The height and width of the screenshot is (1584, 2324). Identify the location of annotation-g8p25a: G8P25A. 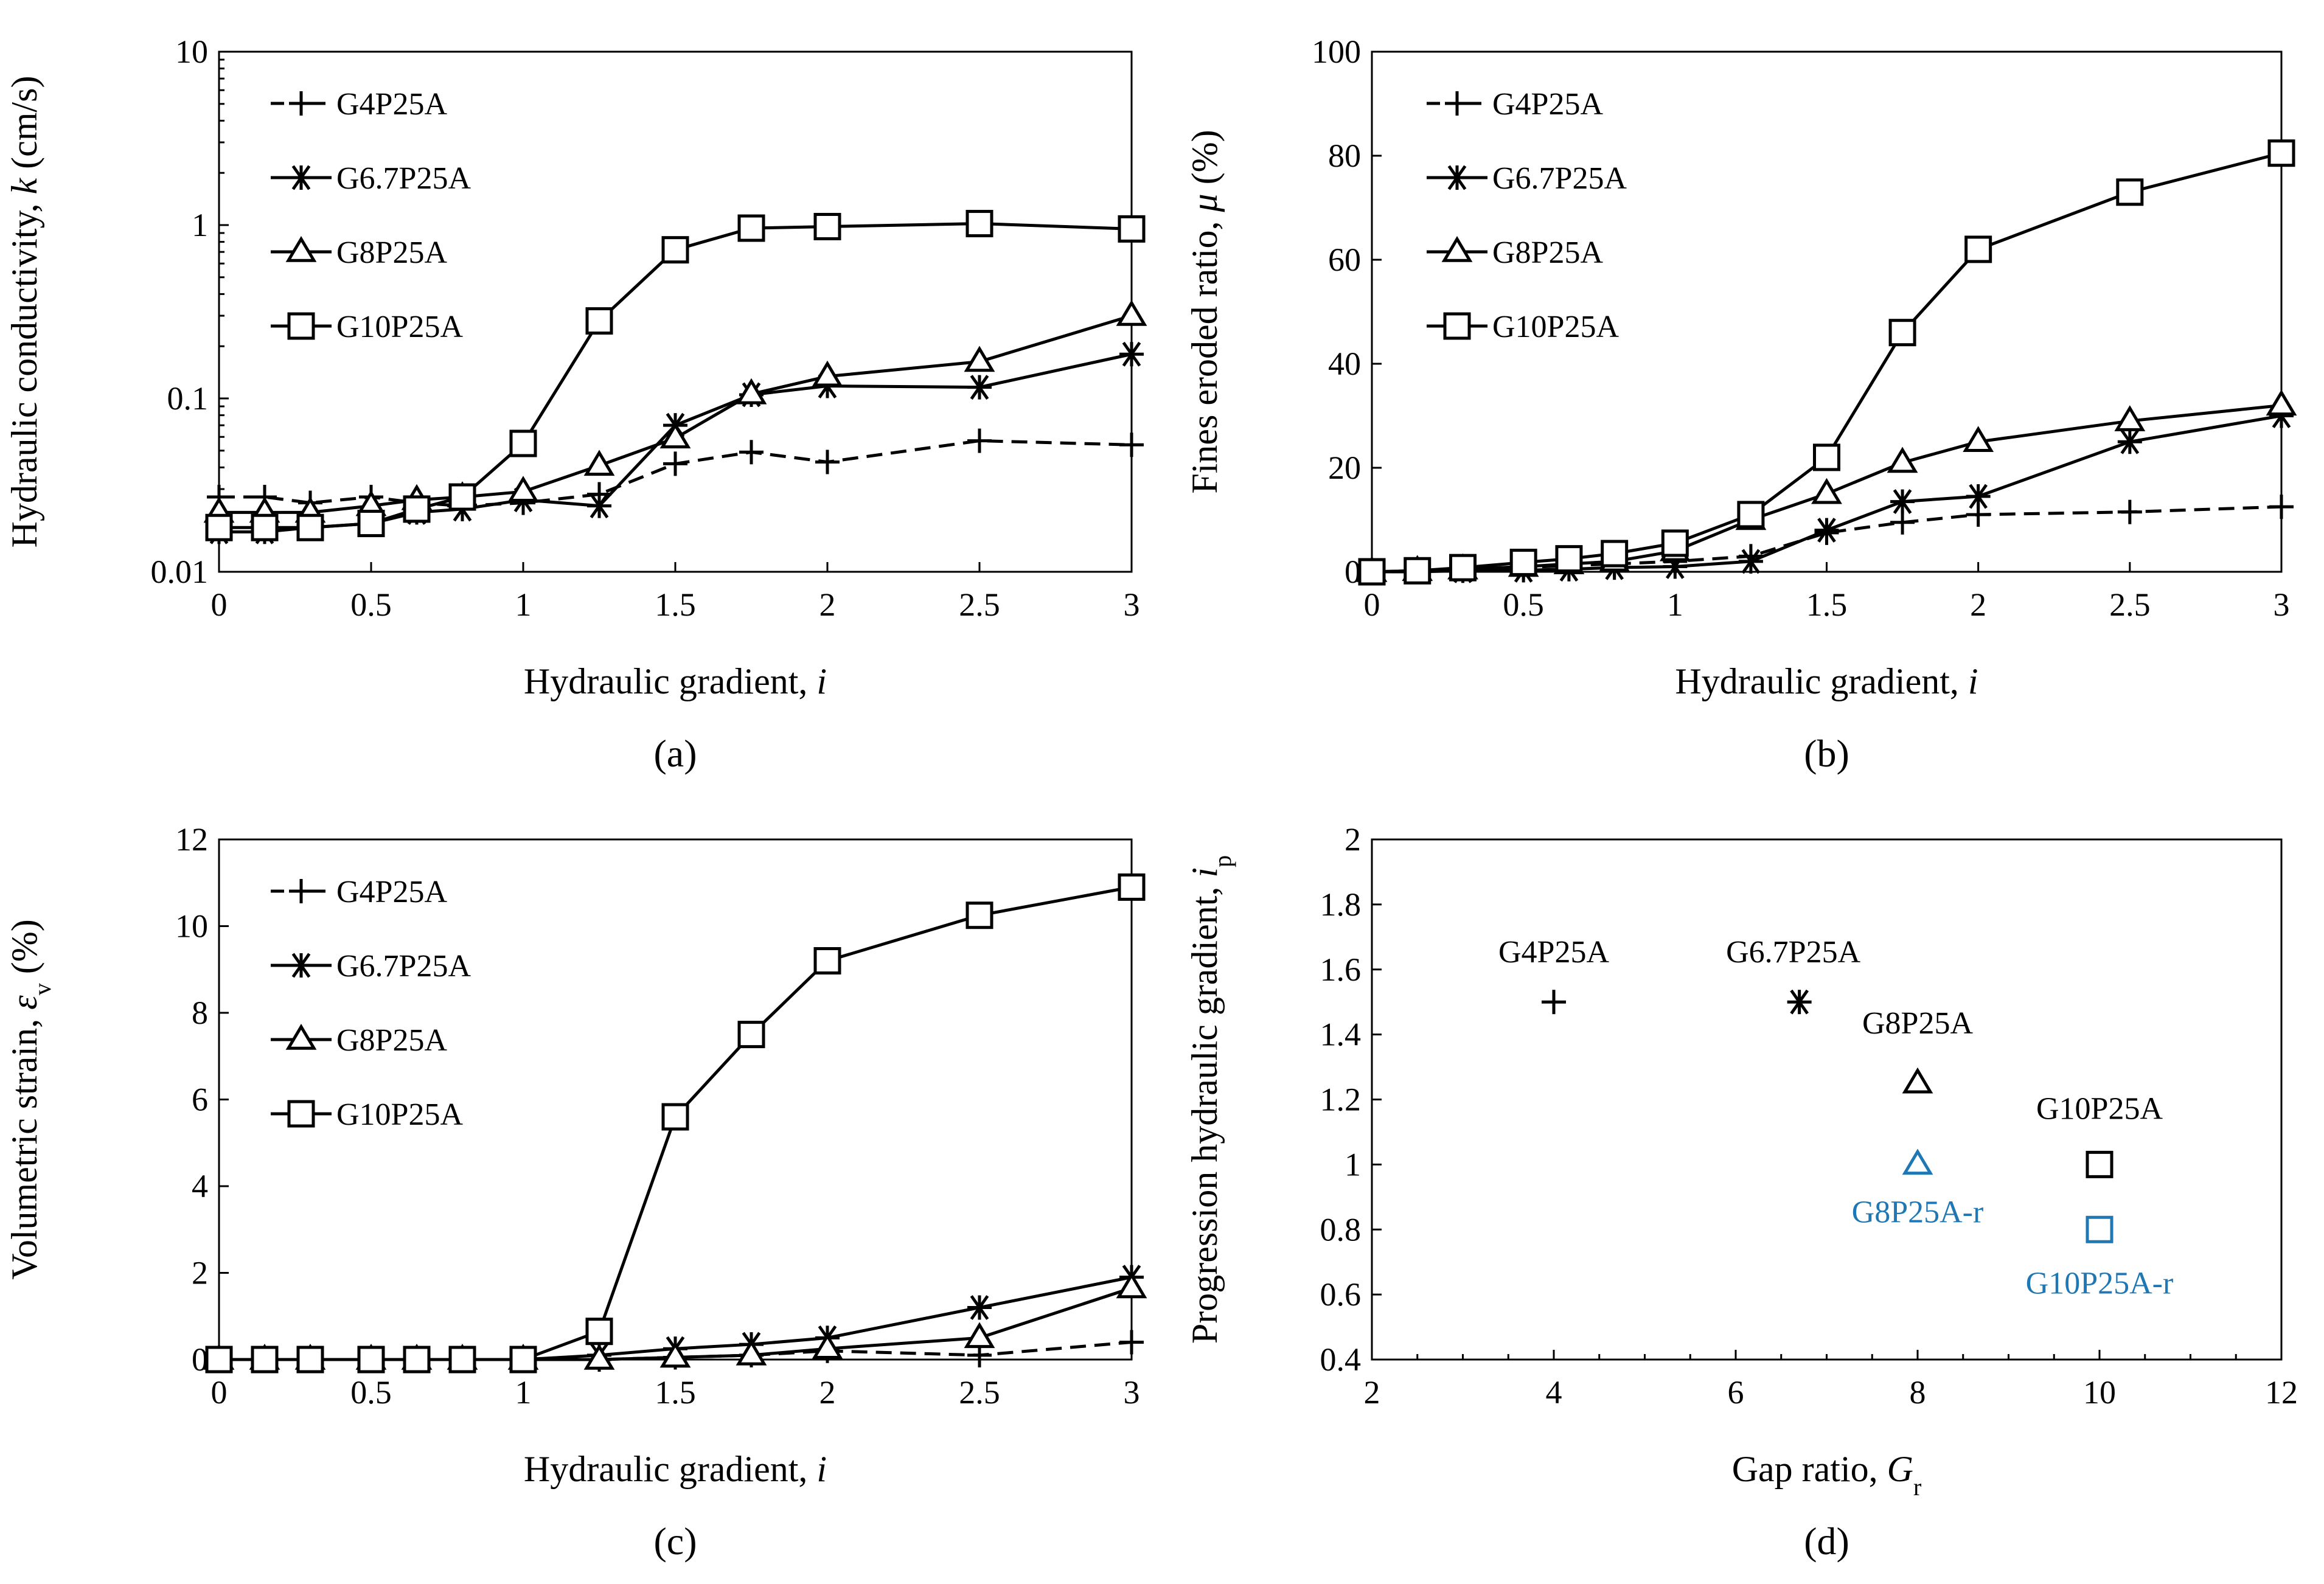
(1917, 1024).